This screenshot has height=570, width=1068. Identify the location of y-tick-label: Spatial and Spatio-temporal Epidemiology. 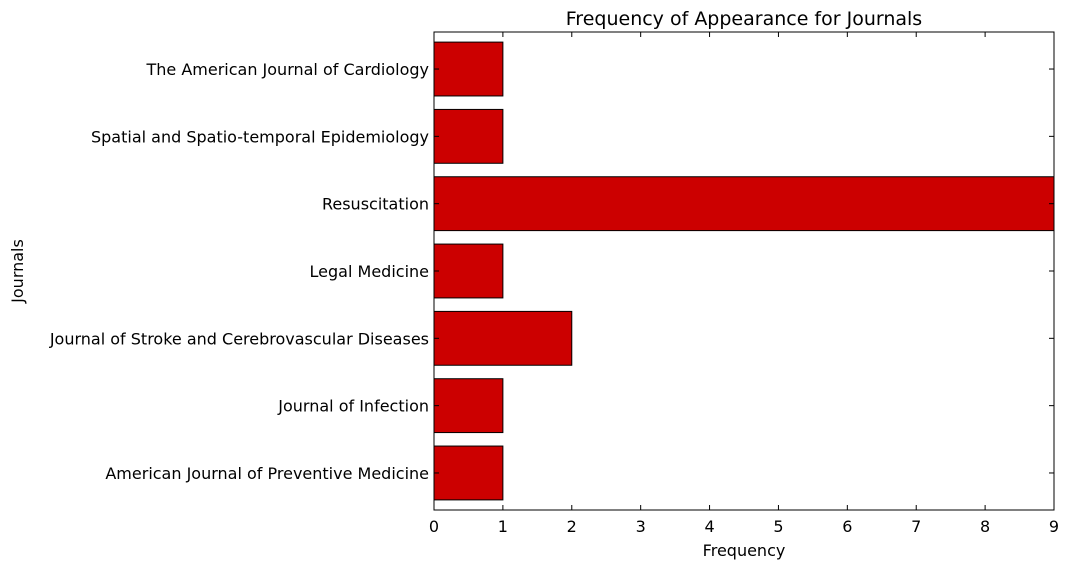
(260, 136).